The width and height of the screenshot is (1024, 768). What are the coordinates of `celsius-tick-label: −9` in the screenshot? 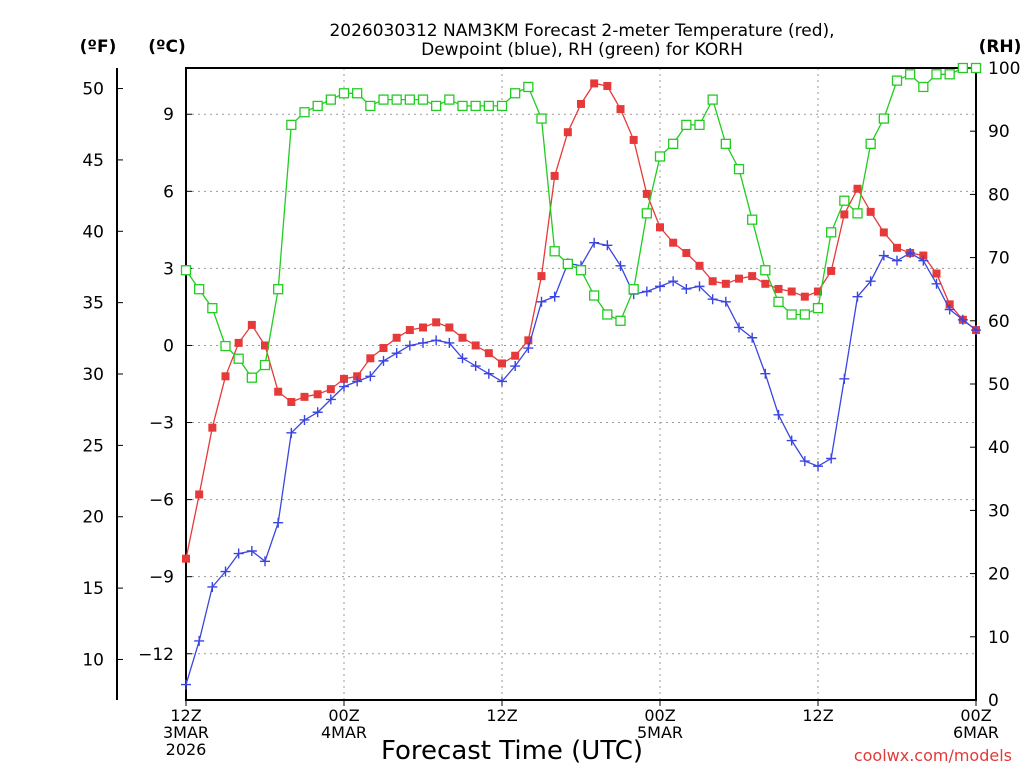 It's located at (161, 578).